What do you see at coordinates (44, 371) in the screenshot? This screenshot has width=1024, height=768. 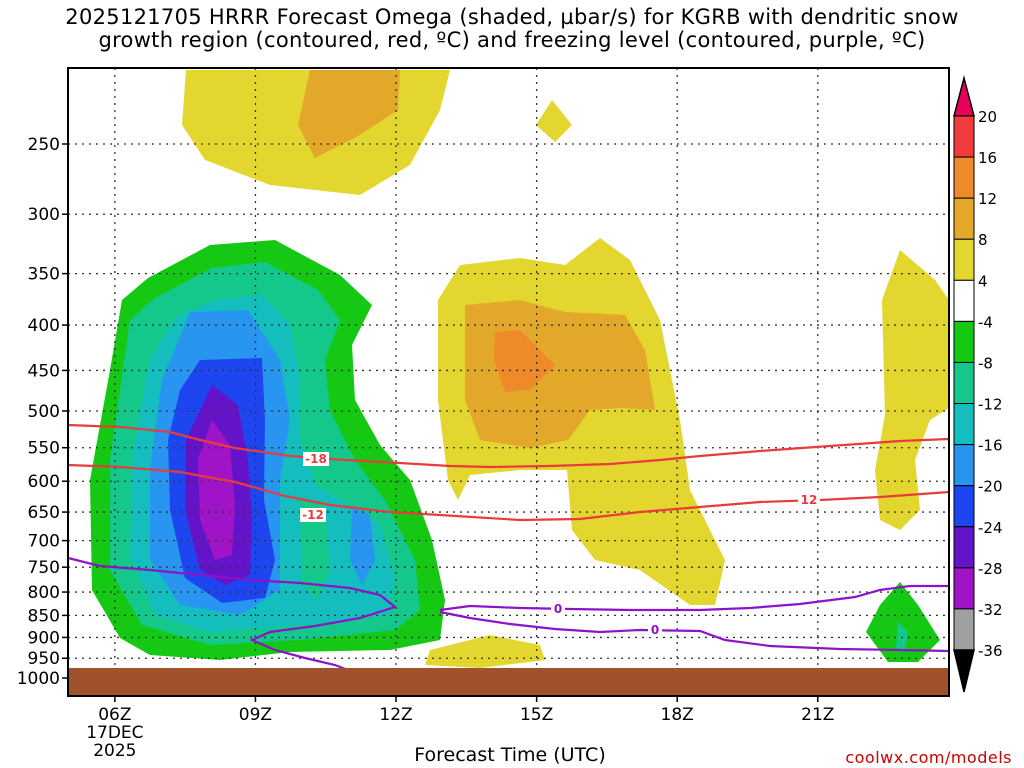 I see `y-tick-label: 450` at bounding box center [44, 371].